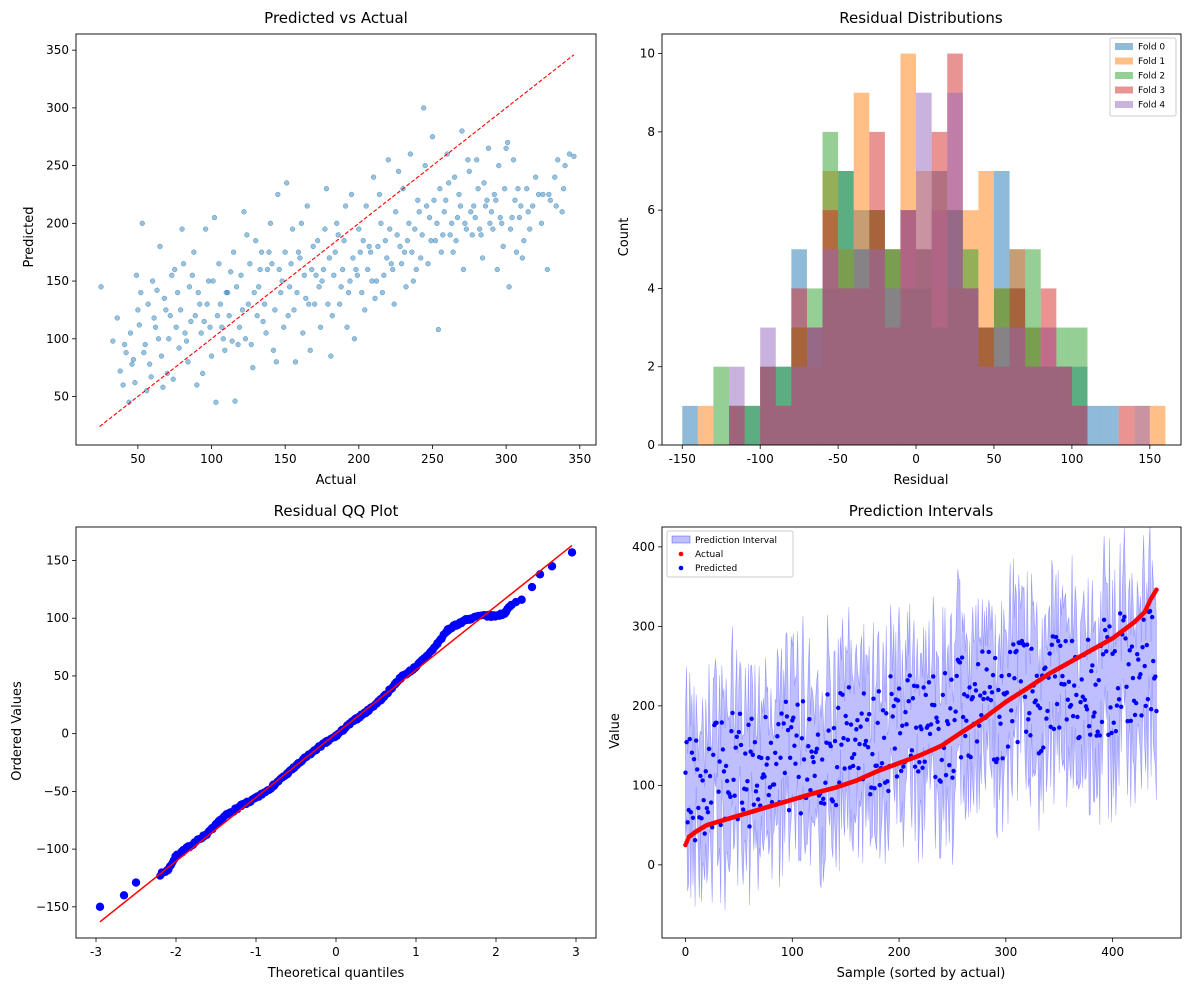 This screenshot has height=990, width=1189. Describe the element at coordinates (336, 511) in the screenshot. I see `chart-title: Residual QQ Plot` at that location.